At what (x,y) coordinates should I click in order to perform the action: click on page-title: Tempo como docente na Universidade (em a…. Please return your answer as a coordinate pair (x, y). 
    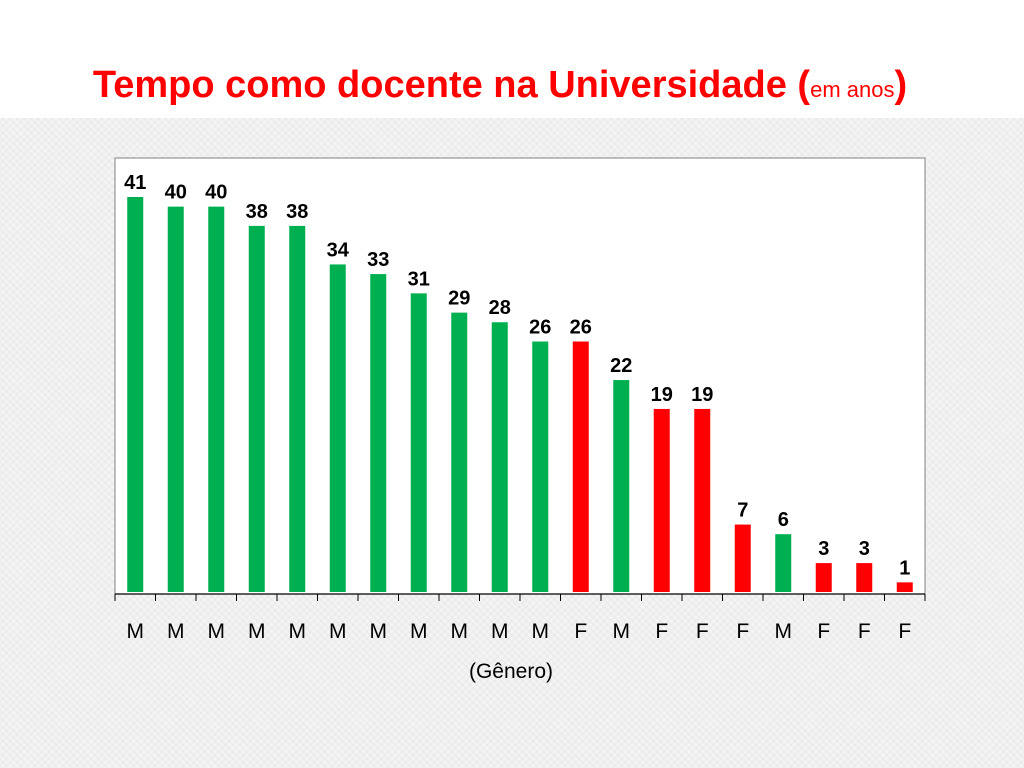
    Looking at the image, I should click on (500, 87).